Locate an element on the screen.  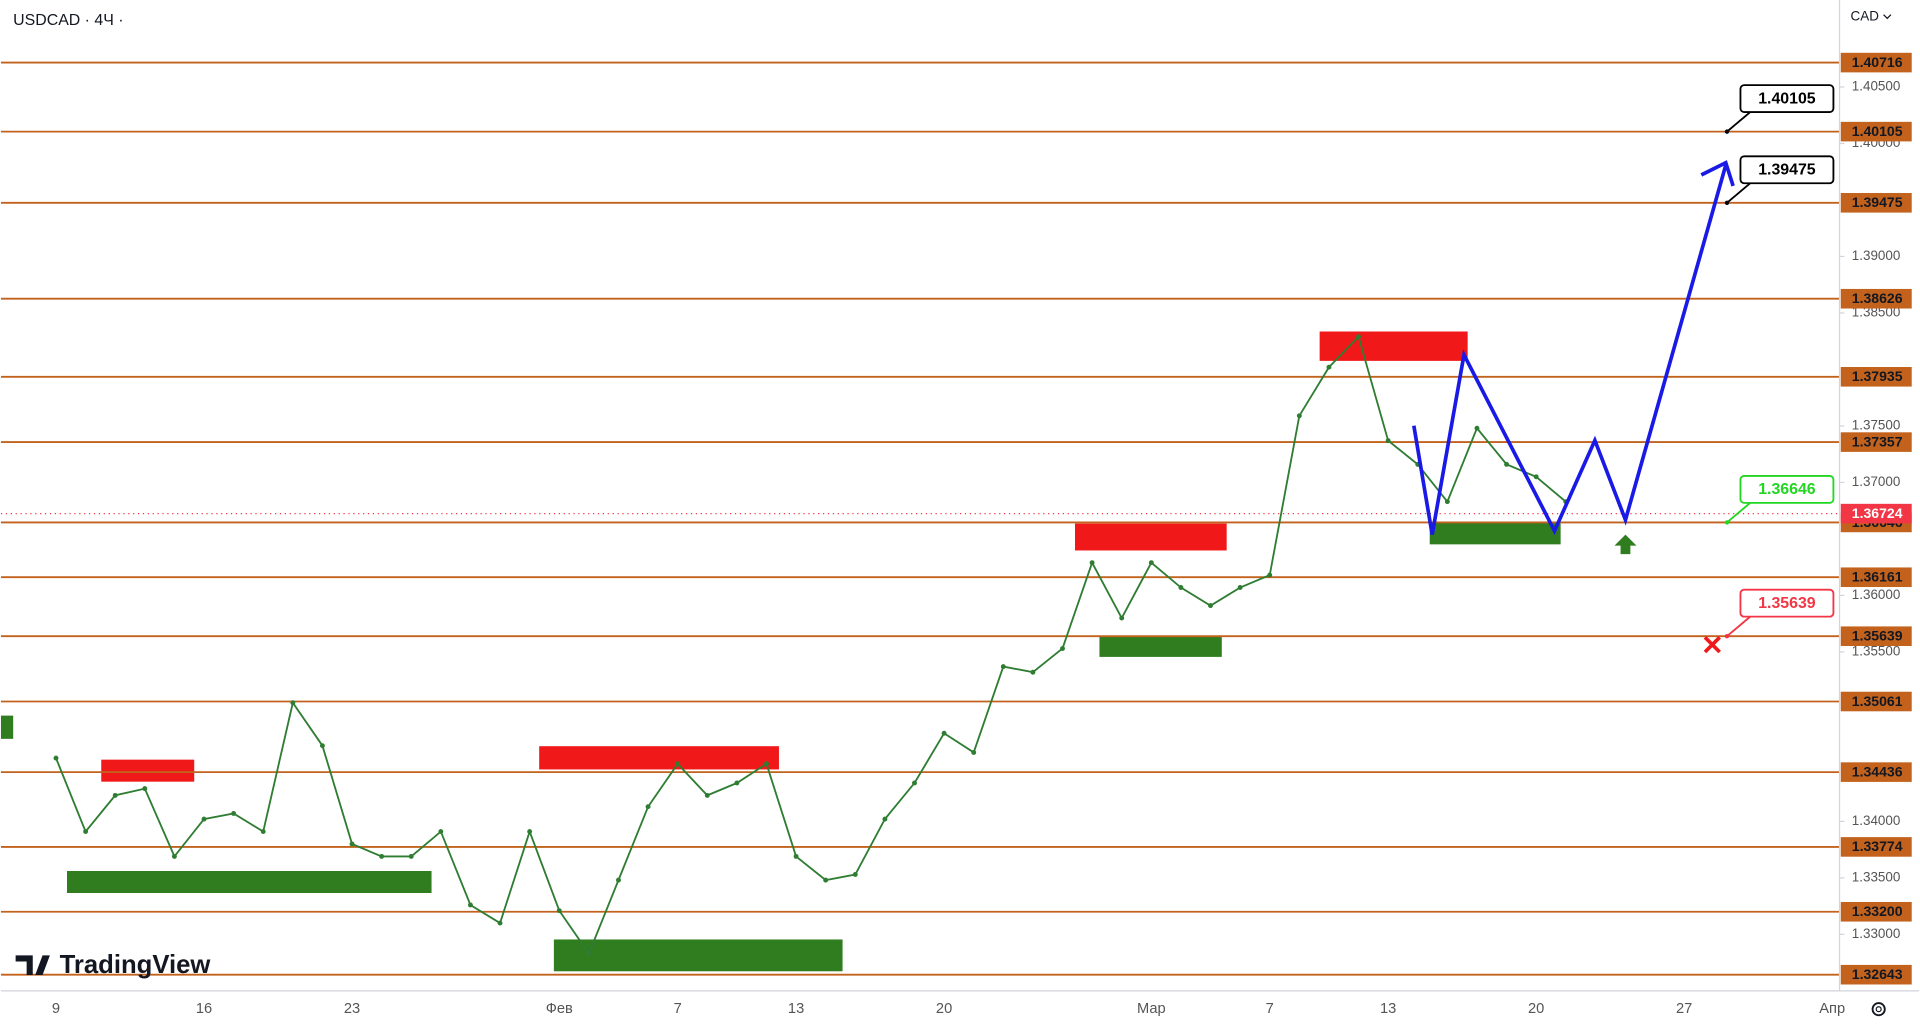
level-tag-label: 1.37357 is located at coordinates (1877, 441).